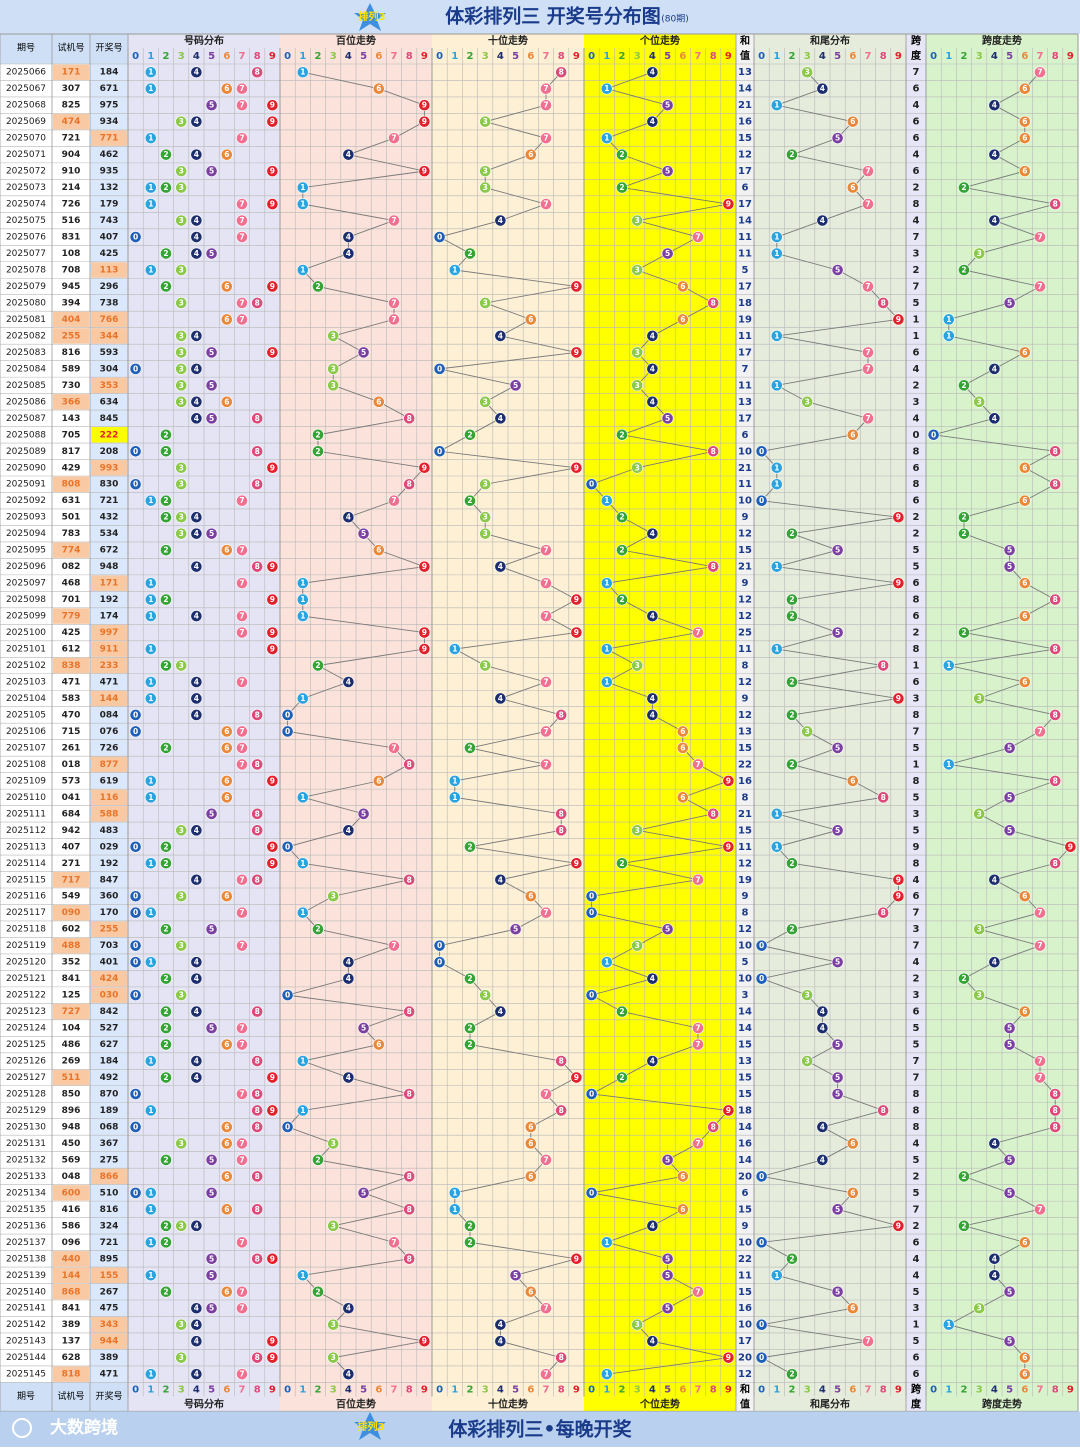  Describe the element at coordinates (71, 172) in the screenshot. I see `trial: 910` at that location.